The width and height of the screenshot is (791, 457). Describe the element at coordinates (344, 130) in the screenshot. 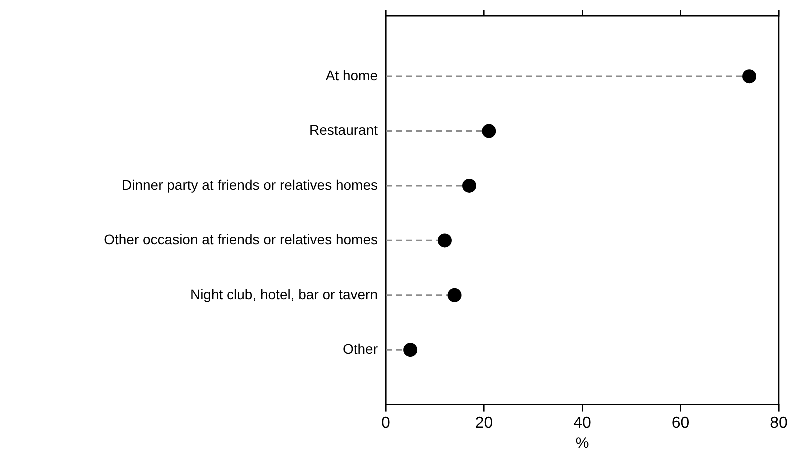

I see `y-tick-label: Restaurant` at that location.